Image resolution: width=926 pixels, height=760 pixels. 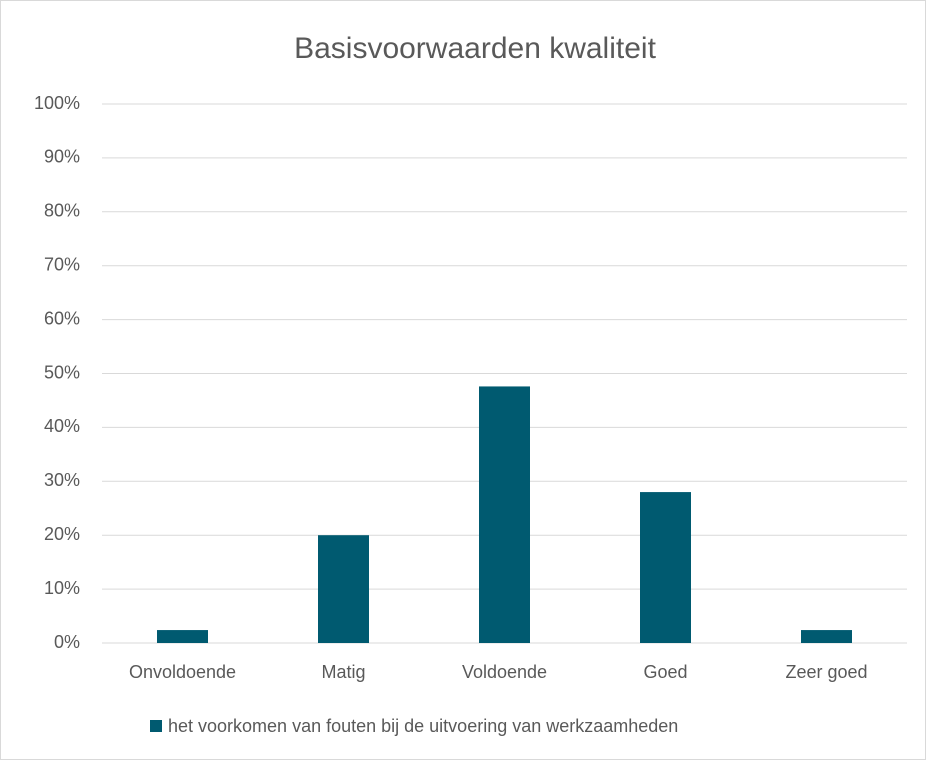 What do you see at coordinates (62, 480) in the screenshot?
I see `y-tick-label: 30%` at bounding box center [62, 480].